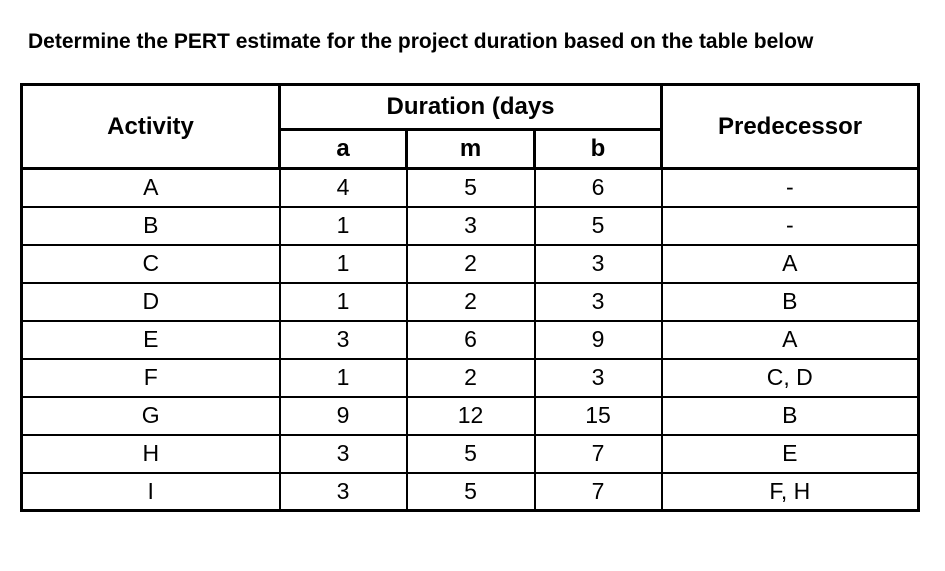 The height and width of the screenshot is (571, 945). What do you see at coordinates (150, 126) in the screenshot?
I see `col-header-activity: Activity` at bounding box center [150, 126].